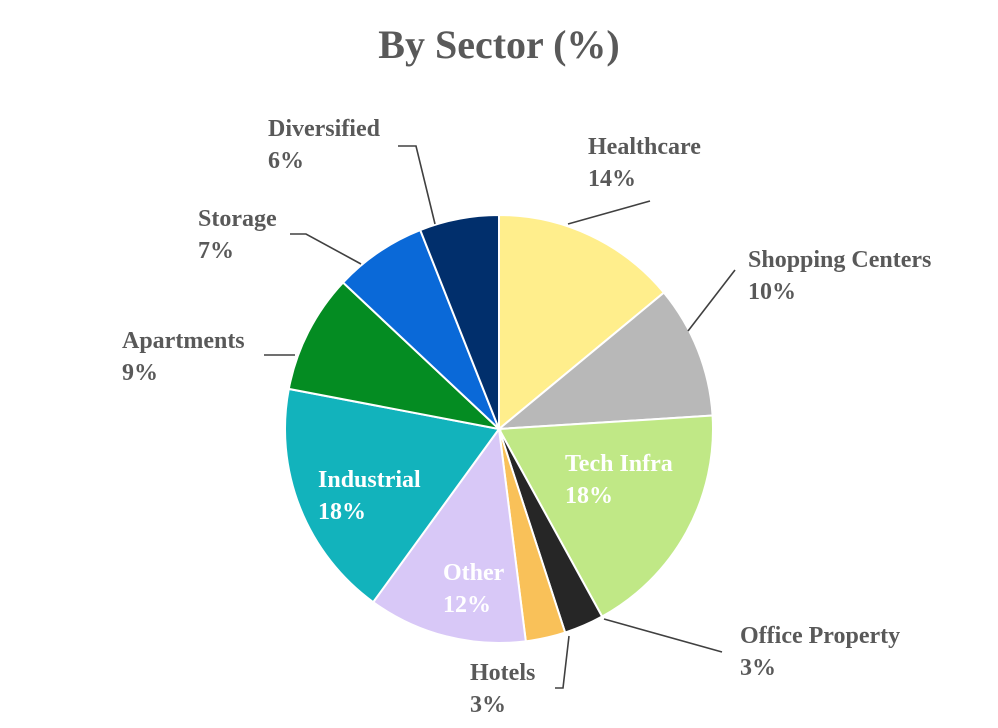 The image size is (998, 728). What do you see at coordinates (324, 145) in the screenshot?
I see `slice-label-diversified: Diversified 6%` at bounding box center [324, 145].